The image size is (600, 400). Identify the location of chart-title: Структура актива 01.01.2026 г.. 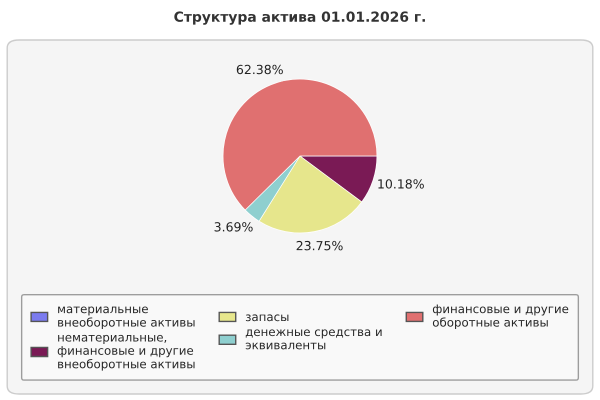
(299, 18).